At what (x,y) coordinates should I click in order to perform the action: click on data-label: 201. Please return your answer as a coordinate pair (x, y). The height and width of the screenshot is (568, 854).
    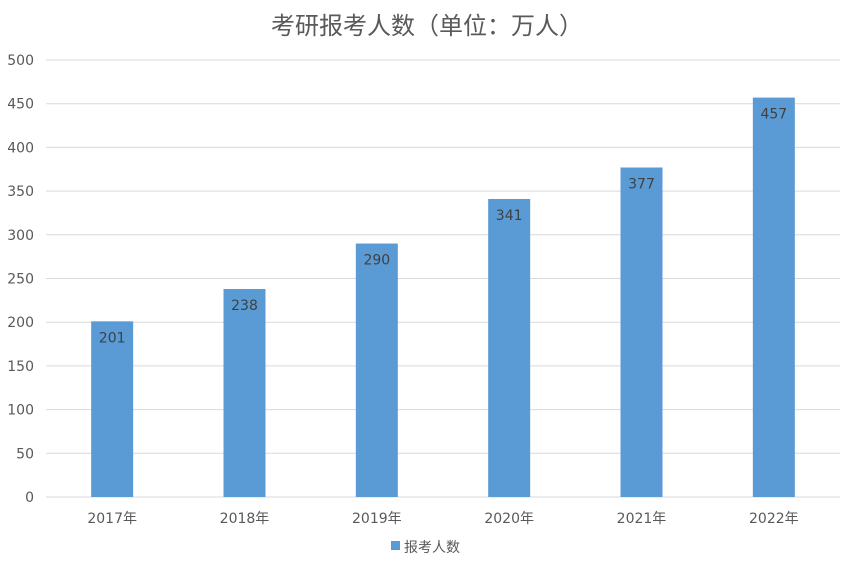
    Looking at the image, I should click on (112, 338).